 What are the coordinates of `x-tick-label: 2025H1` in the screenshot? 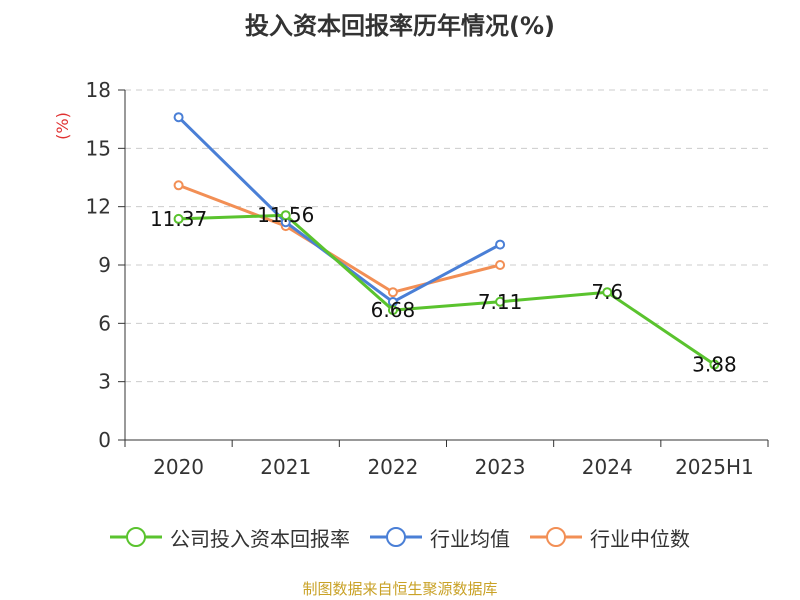 It's located at (714, 467).